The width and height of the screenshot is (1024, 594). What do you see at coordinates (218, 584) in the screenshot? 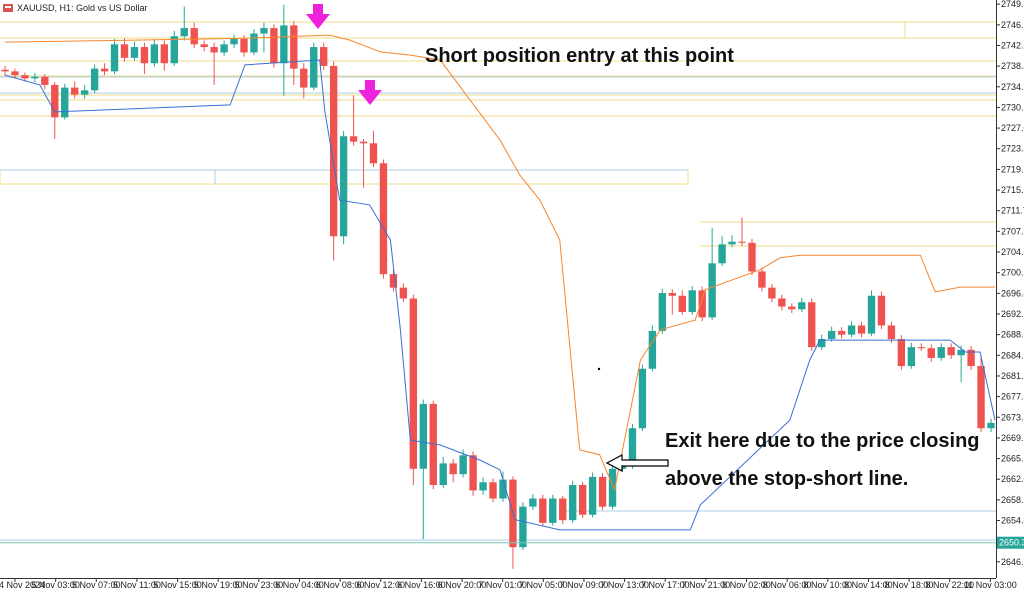
I see `x-tick-label: 5 Nov 19:00` at bounding box center [218, 584].